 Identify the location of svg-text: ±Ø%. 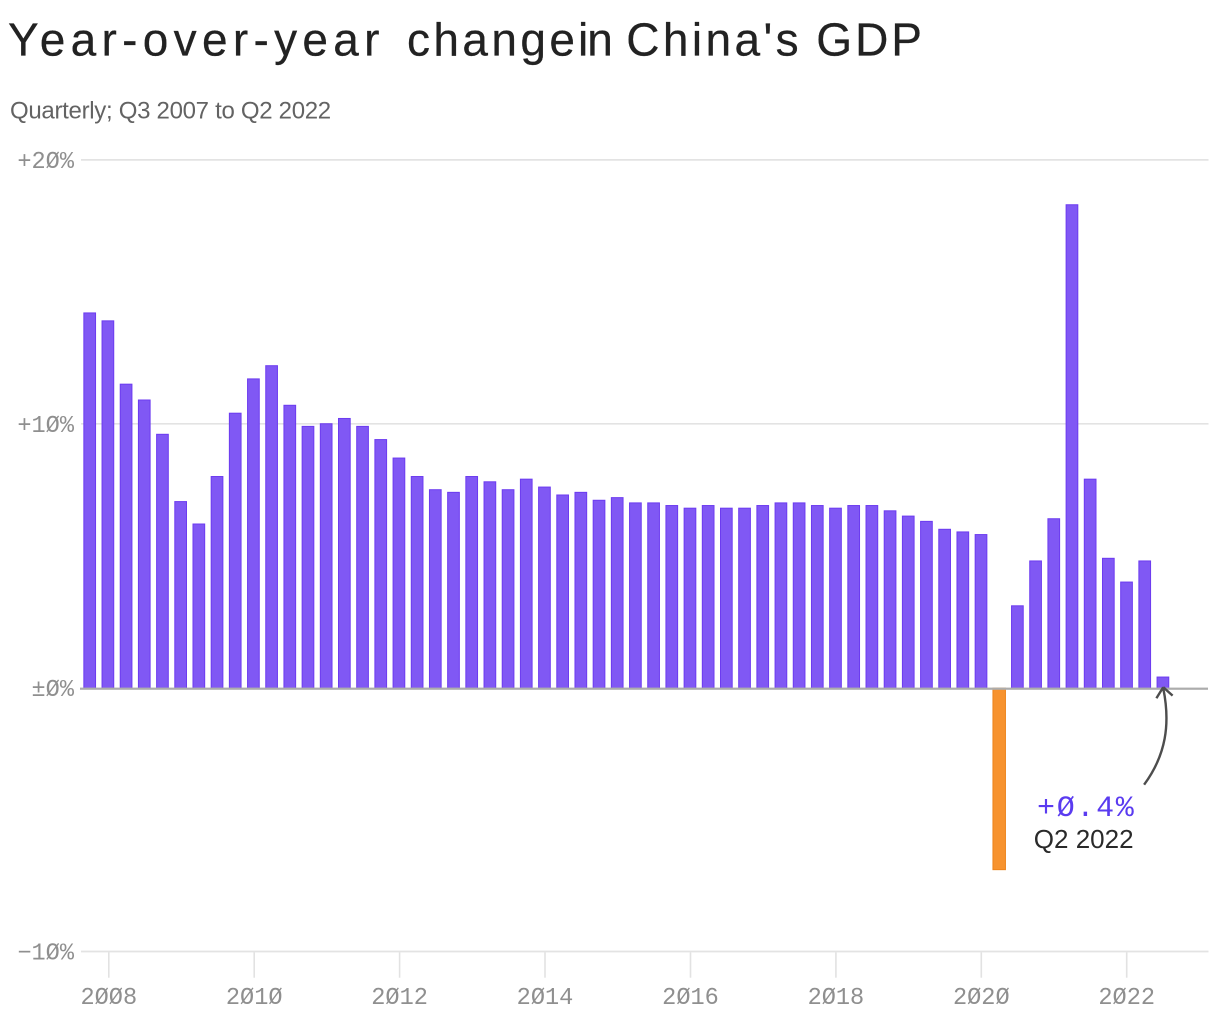
(53, 690).